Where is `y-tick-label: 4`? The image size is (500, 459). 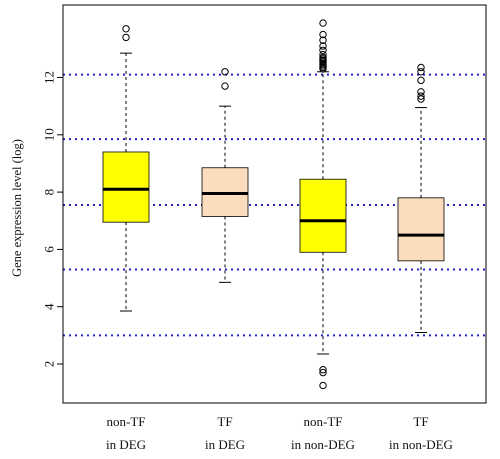
y-tick-label: 4 is located at coordinates (49, 306).